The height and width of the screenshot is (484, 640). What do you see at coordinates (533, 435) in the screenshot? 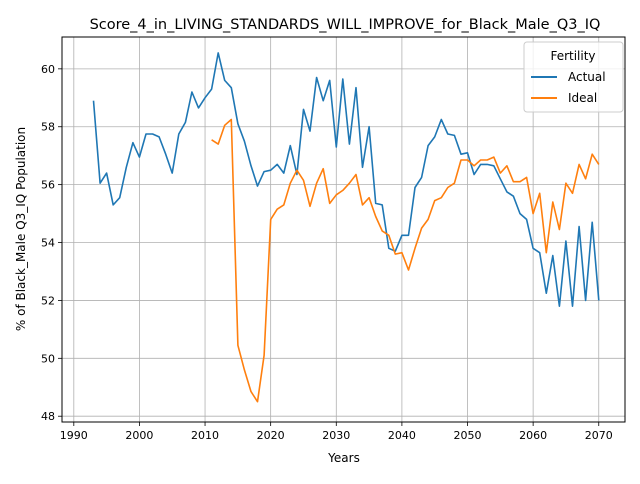
I see `x-tick-label: 2060` at bounding box center [533, 435].